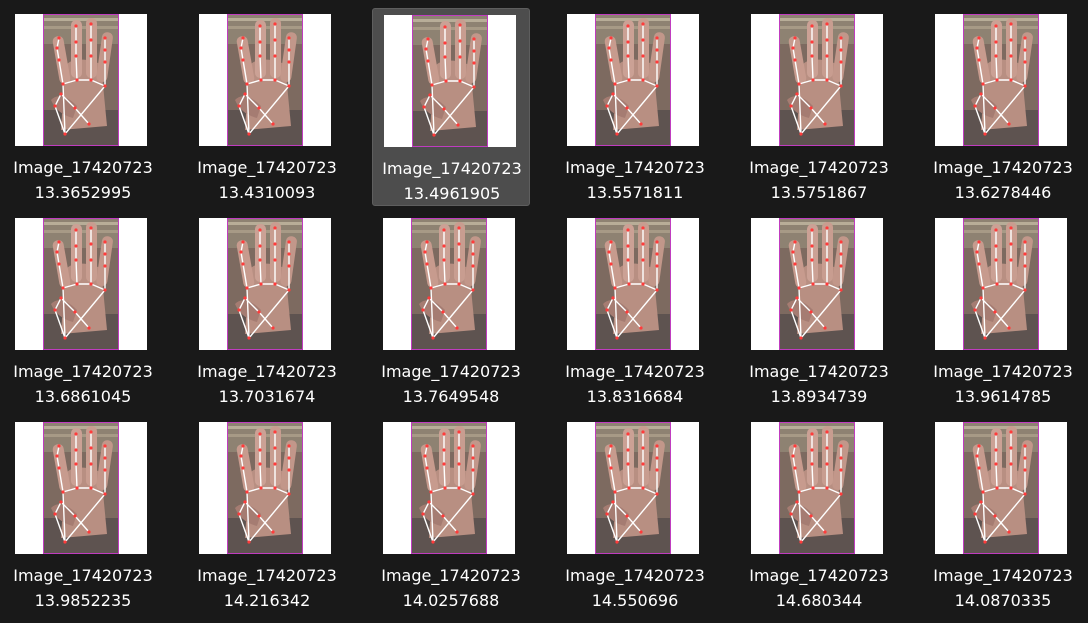  I want to click on file-item-5: Image_17420723 13.5751867, so click(819, 107).